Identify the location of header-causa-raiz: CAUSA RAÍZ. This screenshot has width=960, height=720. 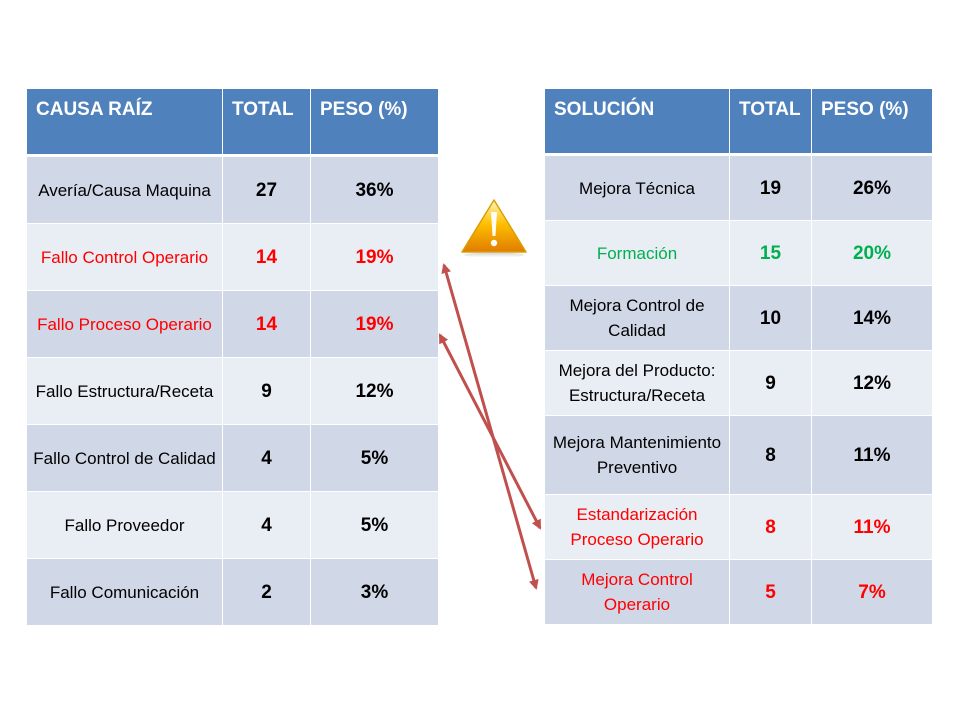
(124, 122).